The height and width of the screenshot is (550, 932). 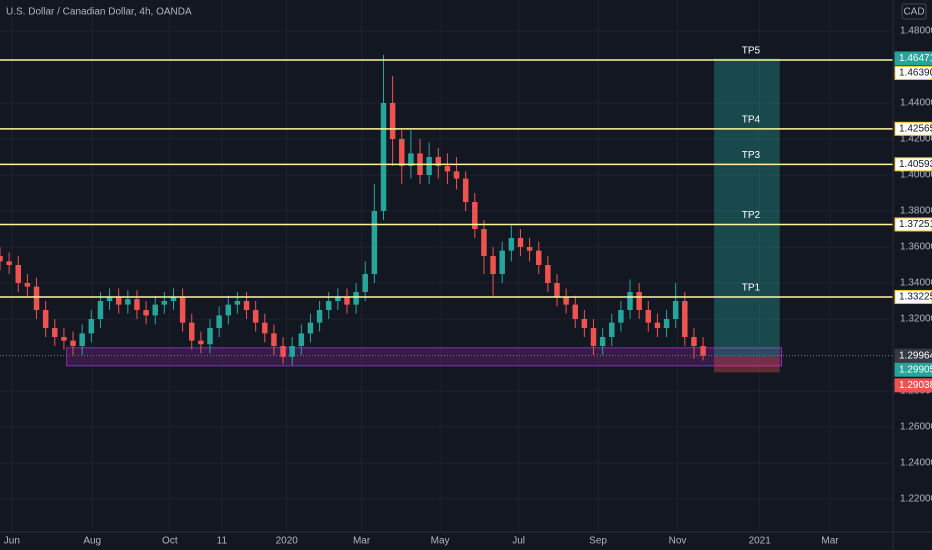 I want to click on target-label: 1.46471, so click(x=915, y=58).